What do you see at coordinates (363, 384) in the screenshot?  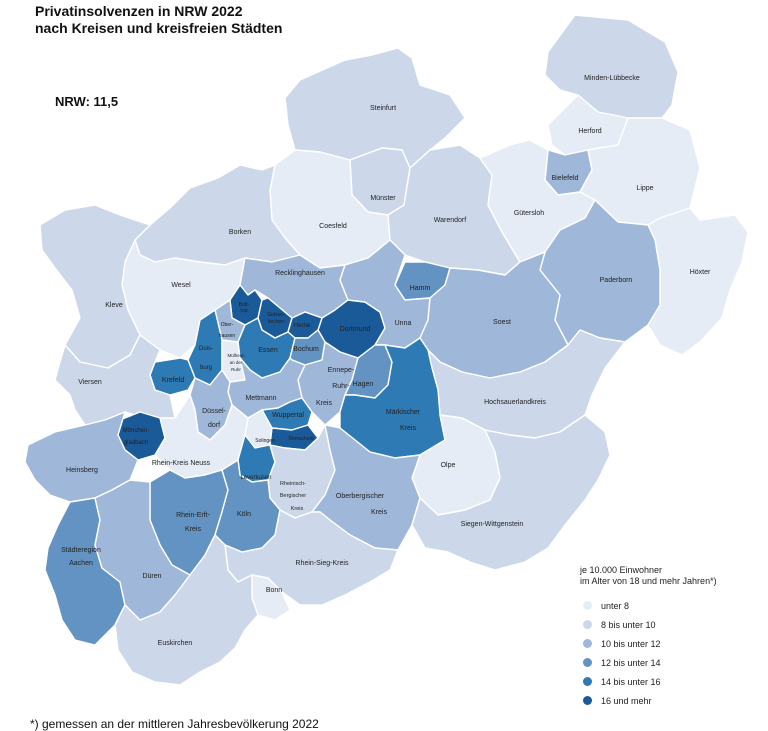 I see `label-hagen: Hagen` at bounding box center [363, 384].